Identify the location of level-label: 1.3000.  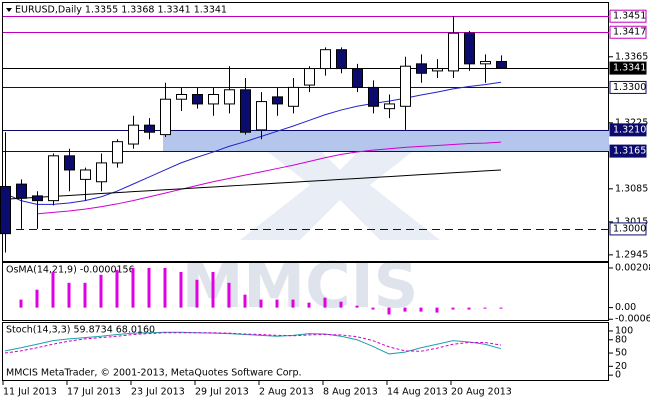
(629, 228).